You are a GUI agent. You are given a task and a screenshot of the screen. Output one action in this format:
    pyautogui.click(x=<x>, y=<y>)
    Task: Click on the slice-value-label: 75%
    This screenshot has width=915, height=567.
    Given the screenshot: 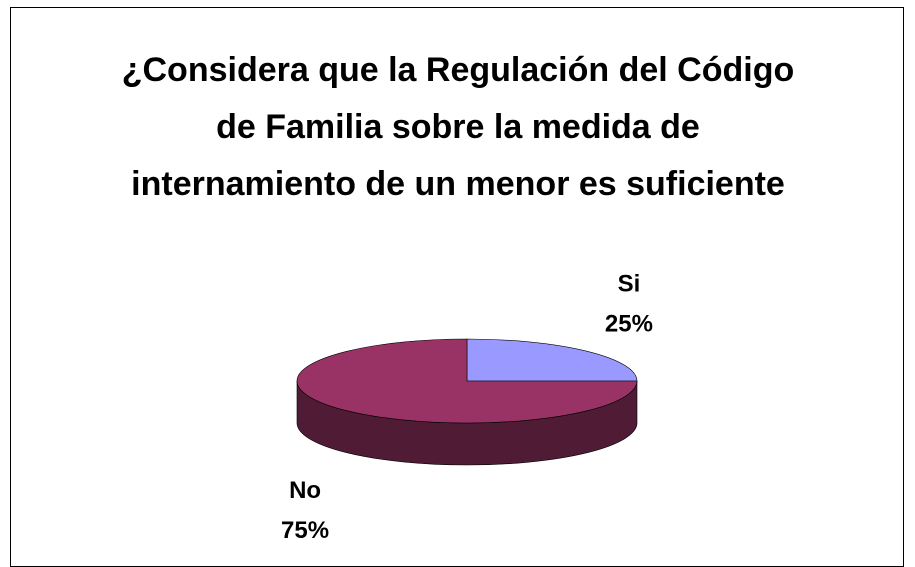 What is the action you would take?
    pyautogui.click(x=305, y=530)
    